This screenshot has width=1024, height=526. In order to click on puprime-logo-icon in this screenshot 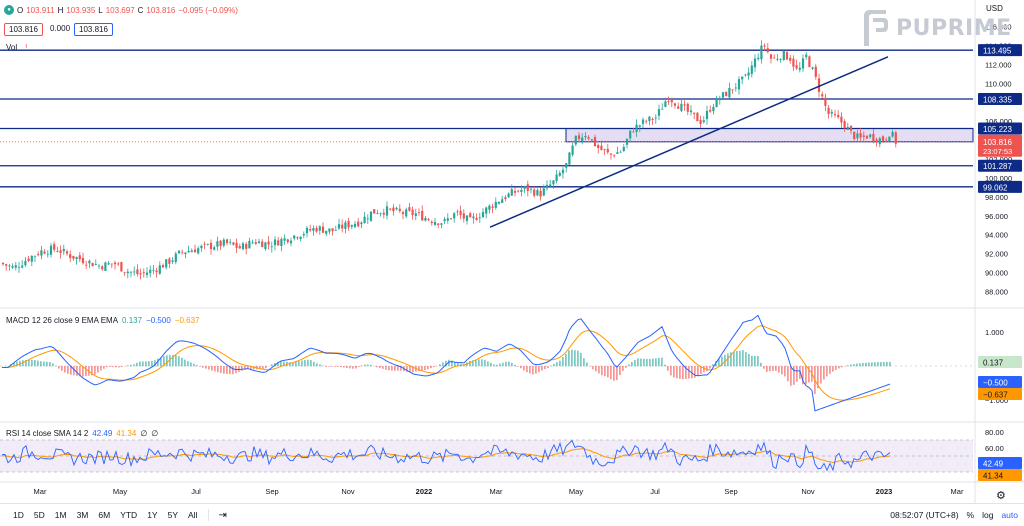, I will do `click(876, 28)`.